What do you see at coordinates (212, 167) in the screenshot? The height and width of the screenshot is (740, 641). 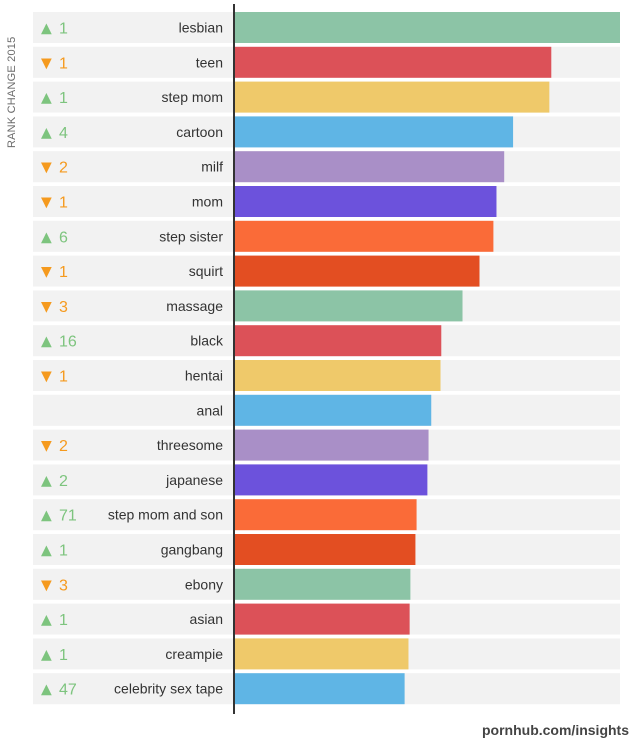 I see `category-label: milf` at bounding box center [212, 167].